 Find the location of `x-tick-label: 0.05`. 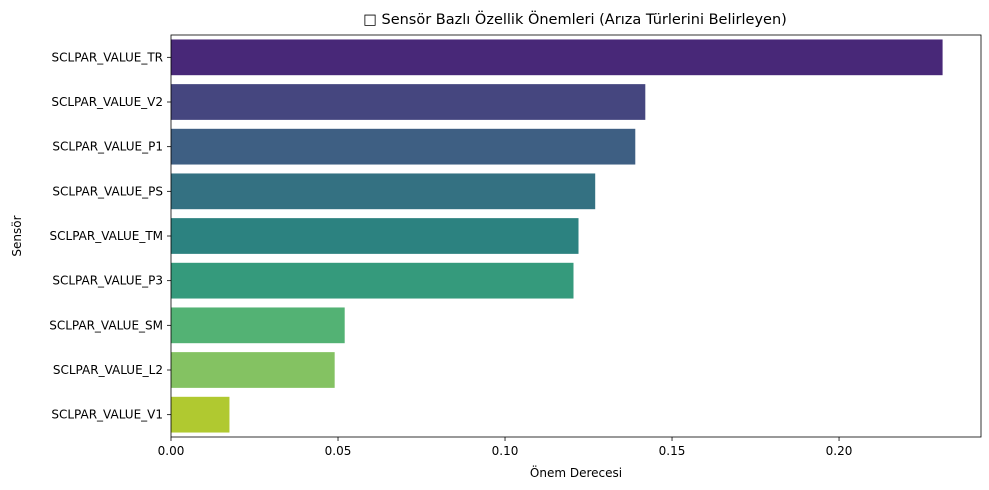

x-tick-label: 0.05 is located at coordinates (338, 451).